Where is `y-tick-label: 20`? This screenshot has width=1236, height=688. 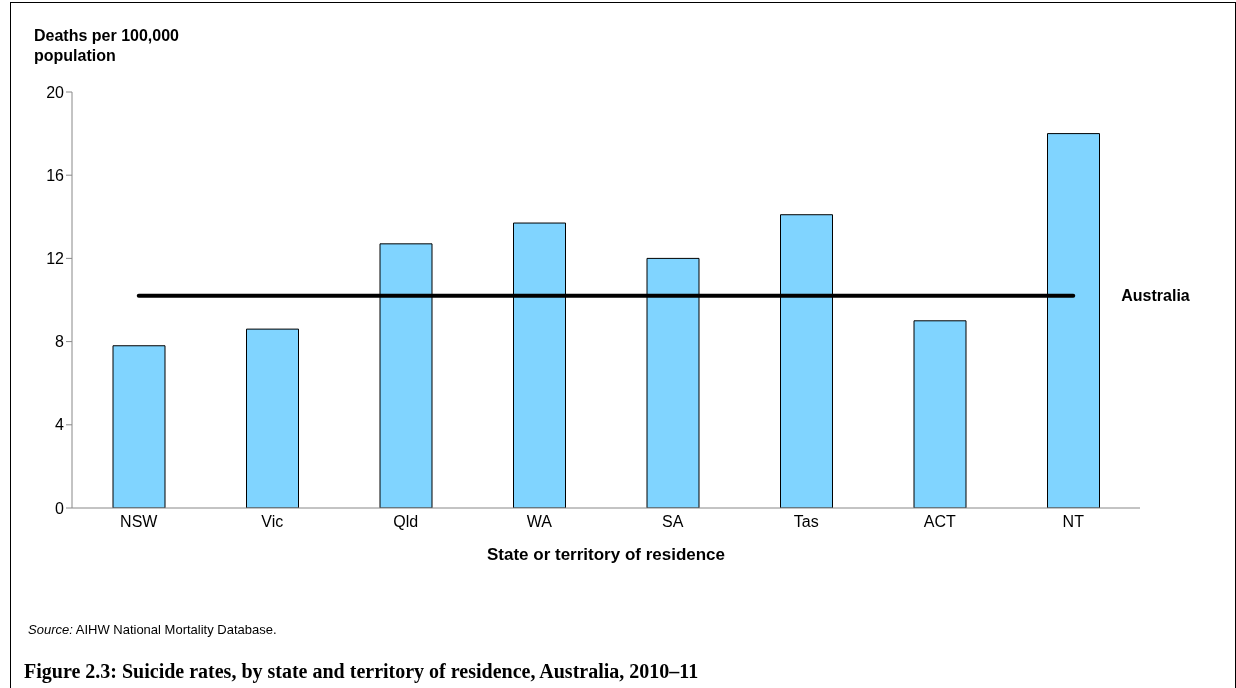
y-tick-label: 20 is located at coordinates (55, 92).